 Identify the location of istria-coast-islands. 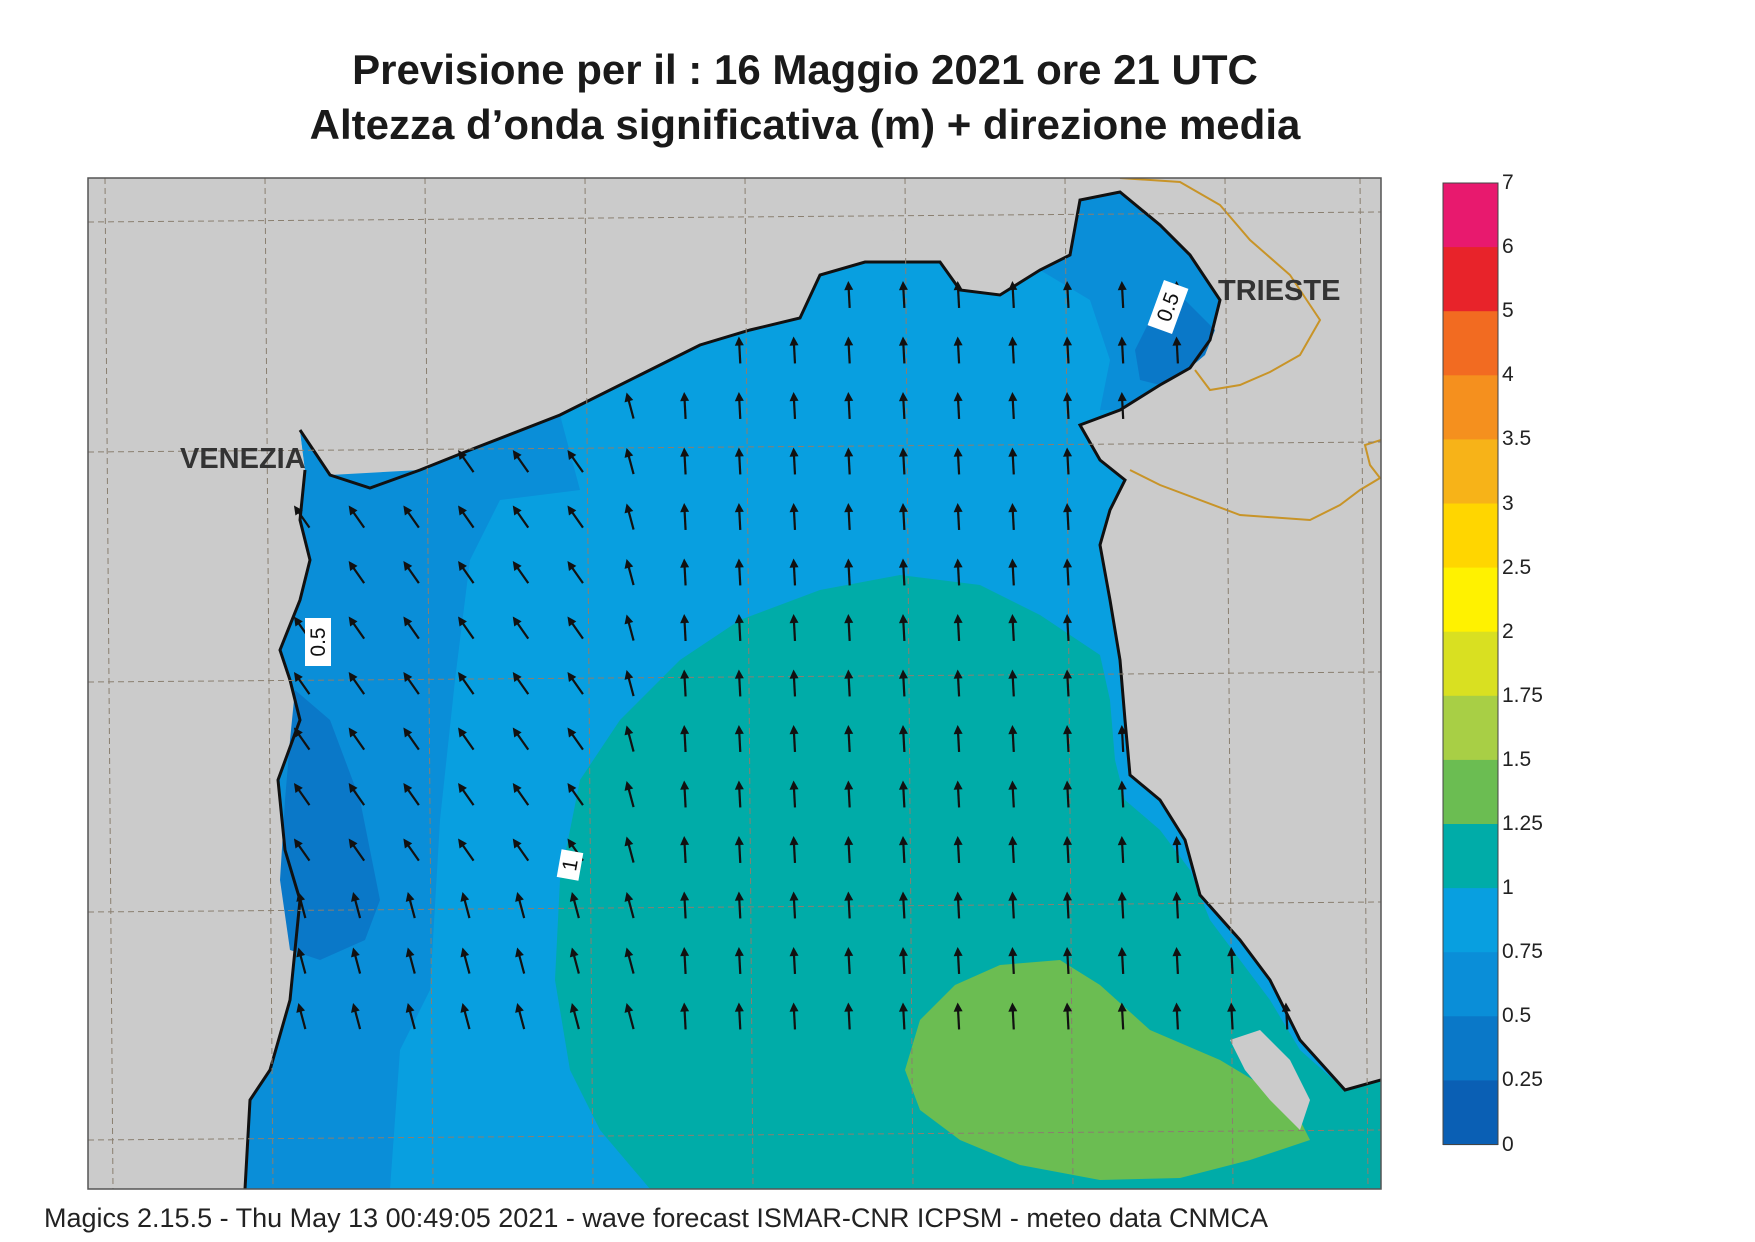
(1270, 1080).